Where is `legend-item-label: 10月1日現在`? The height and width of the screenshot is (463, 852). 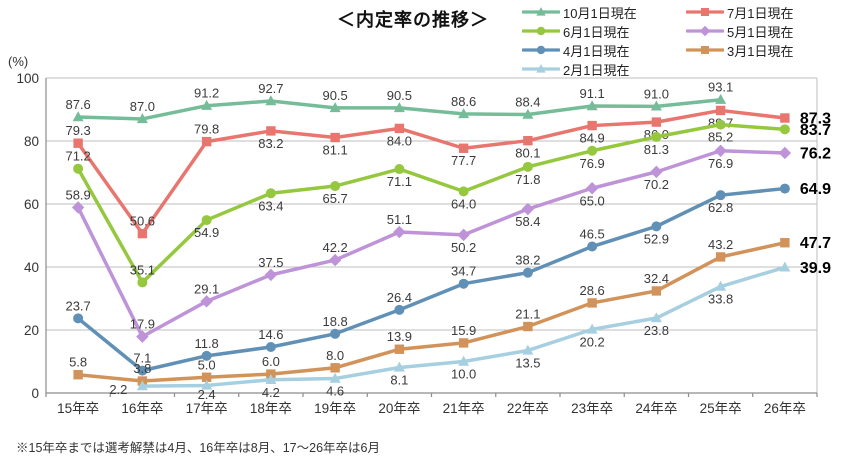 legend-item-label: 10月1日現在 is located at coordinates (600, 13).